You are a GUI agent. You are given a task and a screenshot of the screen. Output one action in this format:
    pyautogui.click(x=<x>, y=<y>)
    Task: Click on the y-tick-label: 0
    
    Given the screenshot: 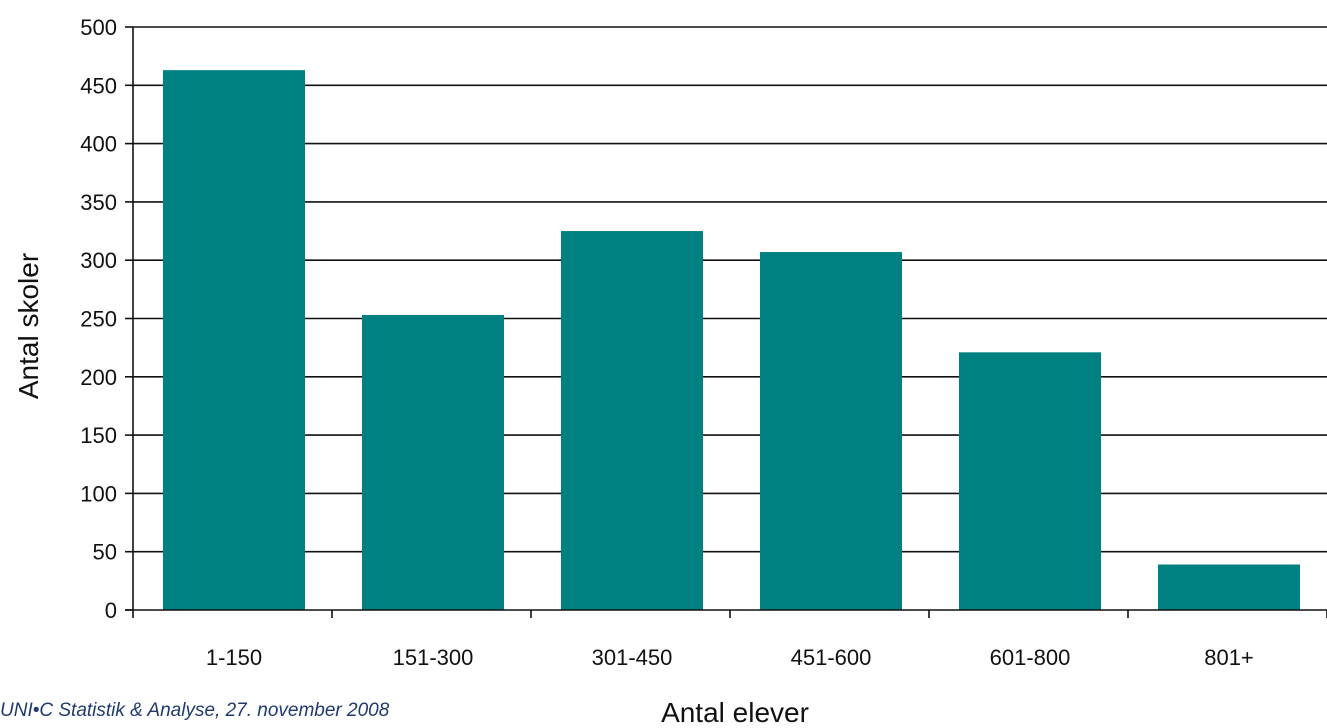 What is the action you would take?
    pyautogui.click(x=111, y=610)
    